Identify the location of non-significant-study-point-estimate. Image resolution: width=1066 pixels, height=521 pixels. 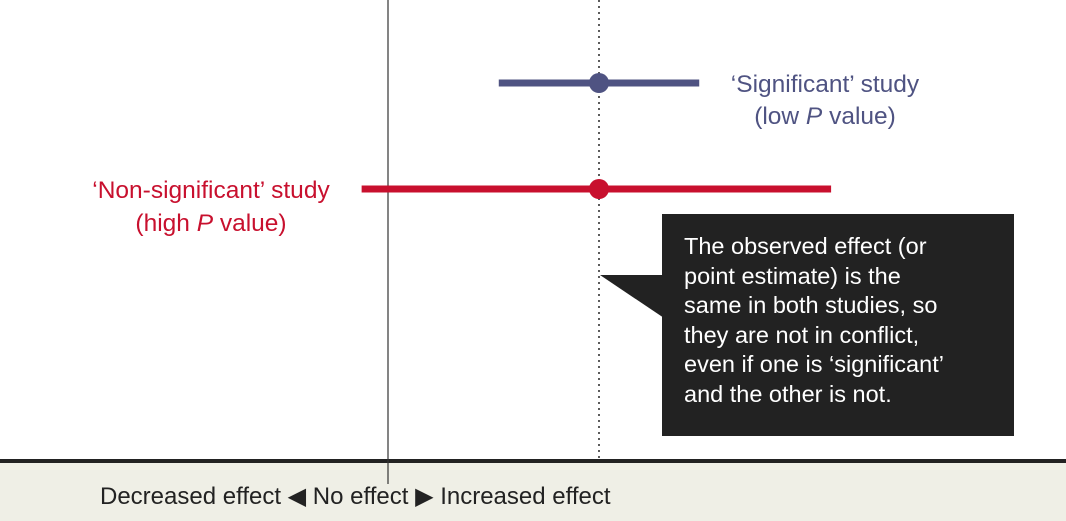
(599, 189).